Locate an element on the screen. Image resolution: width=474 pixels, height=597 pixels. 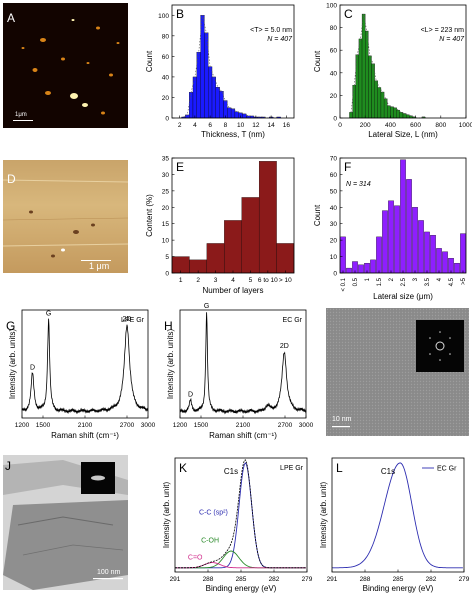
x-tick-label: 282 is located at coordinates (274, 579).